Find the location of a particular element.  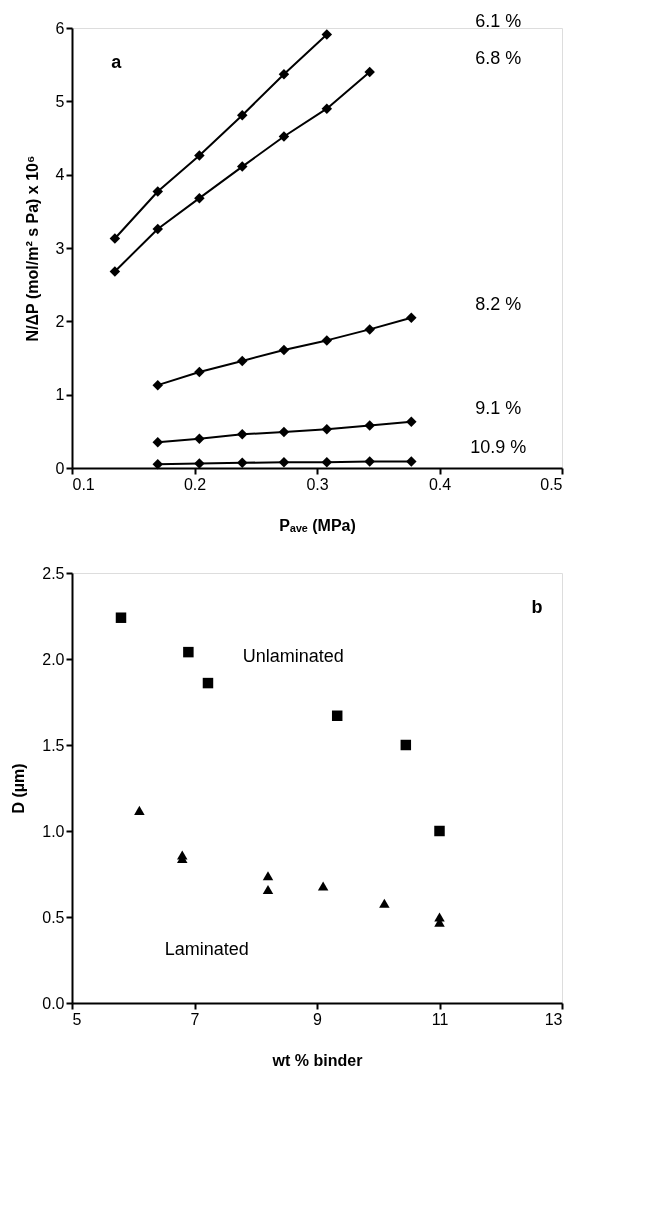

y-tick-label: 2 is located at coordinates (60, 321).